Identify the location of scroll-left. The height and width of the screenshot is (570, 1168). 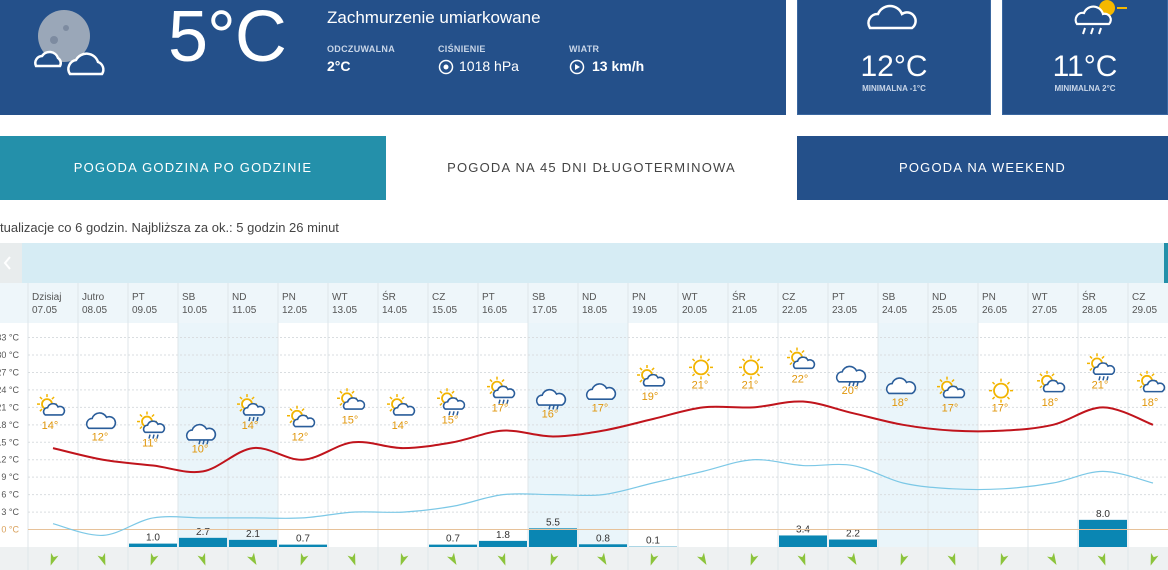
(11, 263).